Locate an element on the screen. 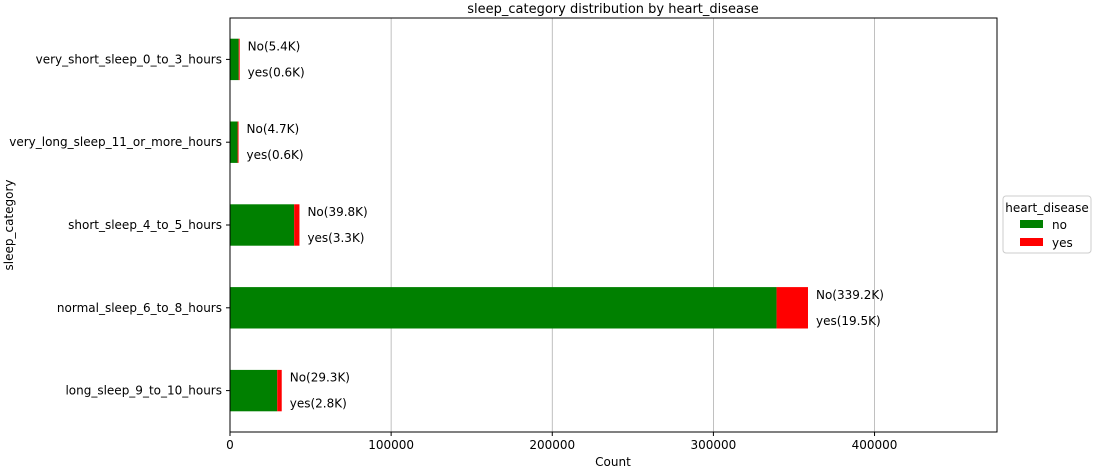 The image size is (1097, 471). legend: heart_disease no yes is located at coordinates (1047, 224).